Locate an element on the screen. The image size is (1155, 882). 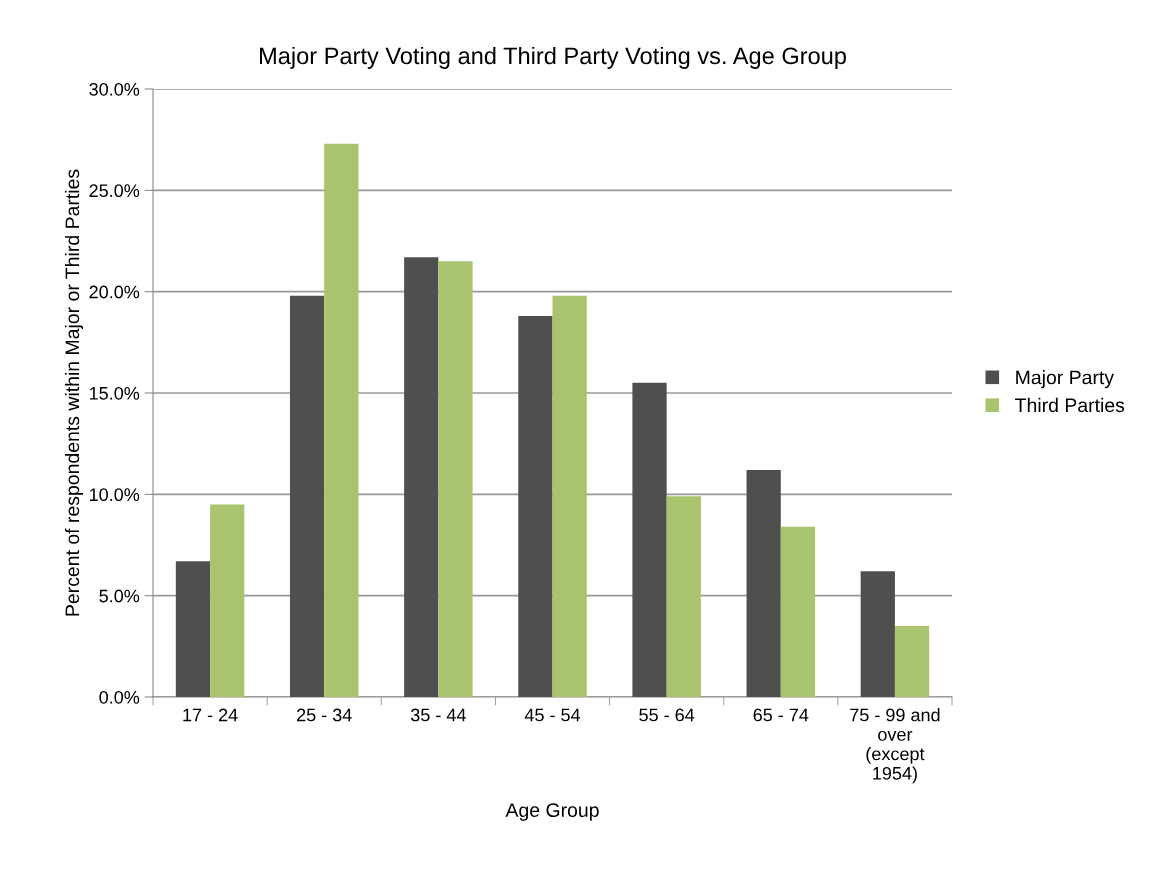
y-tick-label: 15.0% is located at coordinates (114, 393).